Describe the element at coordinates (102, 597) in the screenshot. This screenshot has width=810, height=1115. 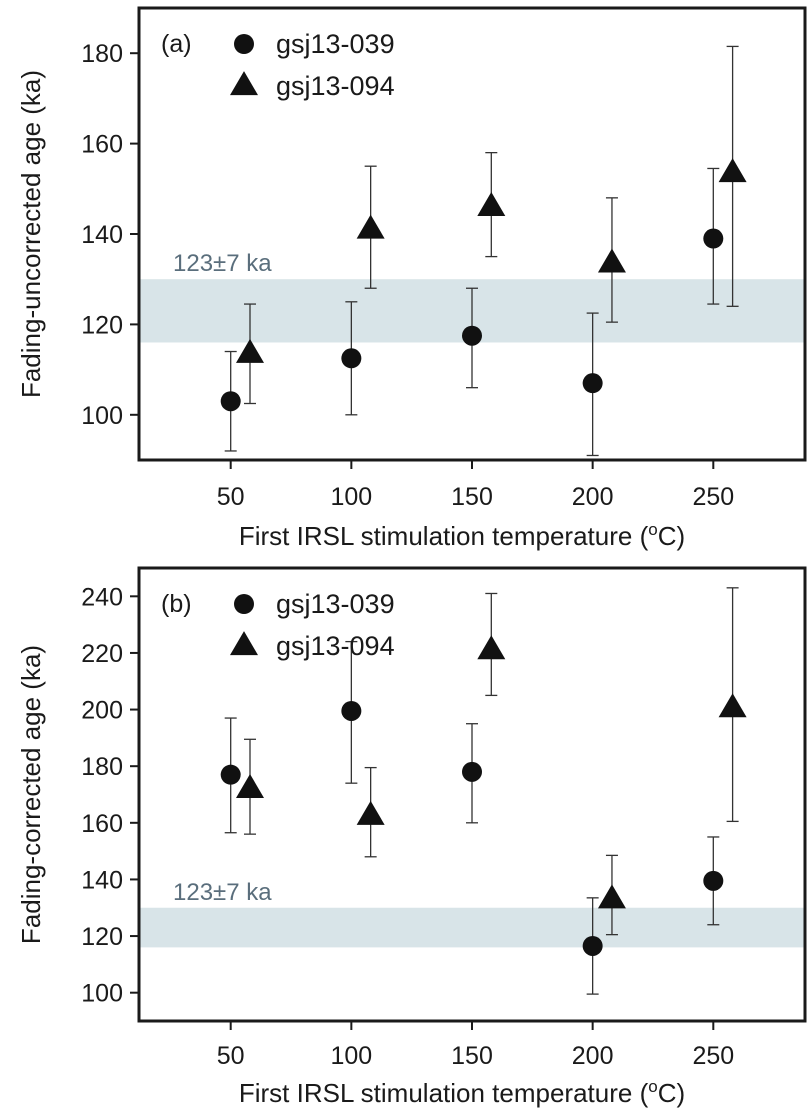
I see `y-tick-label: 240` at that location.